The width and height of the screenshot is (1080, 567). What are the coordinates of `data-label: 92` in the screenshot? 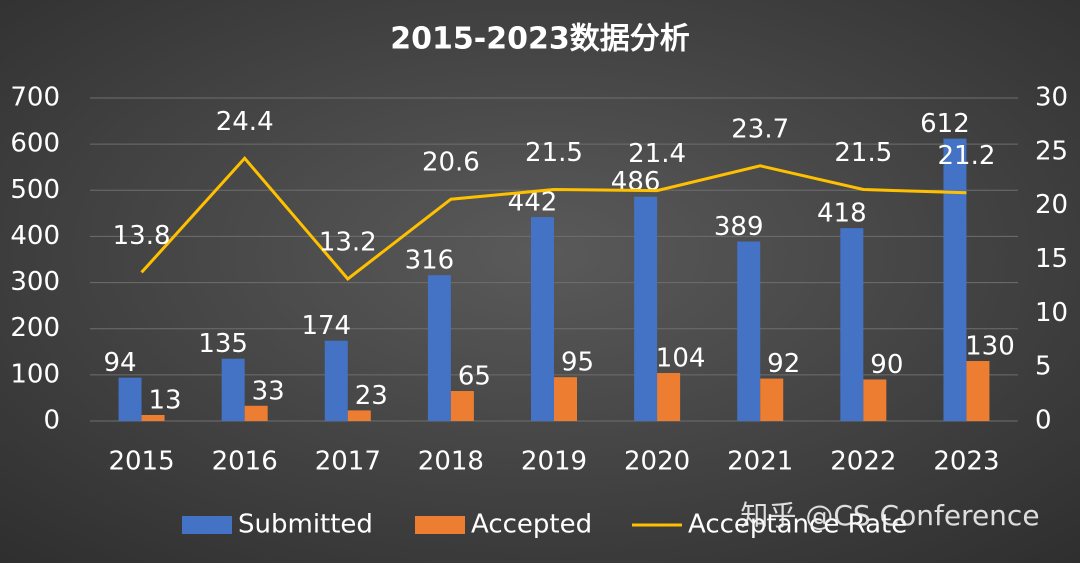 It's located at (783, 364).